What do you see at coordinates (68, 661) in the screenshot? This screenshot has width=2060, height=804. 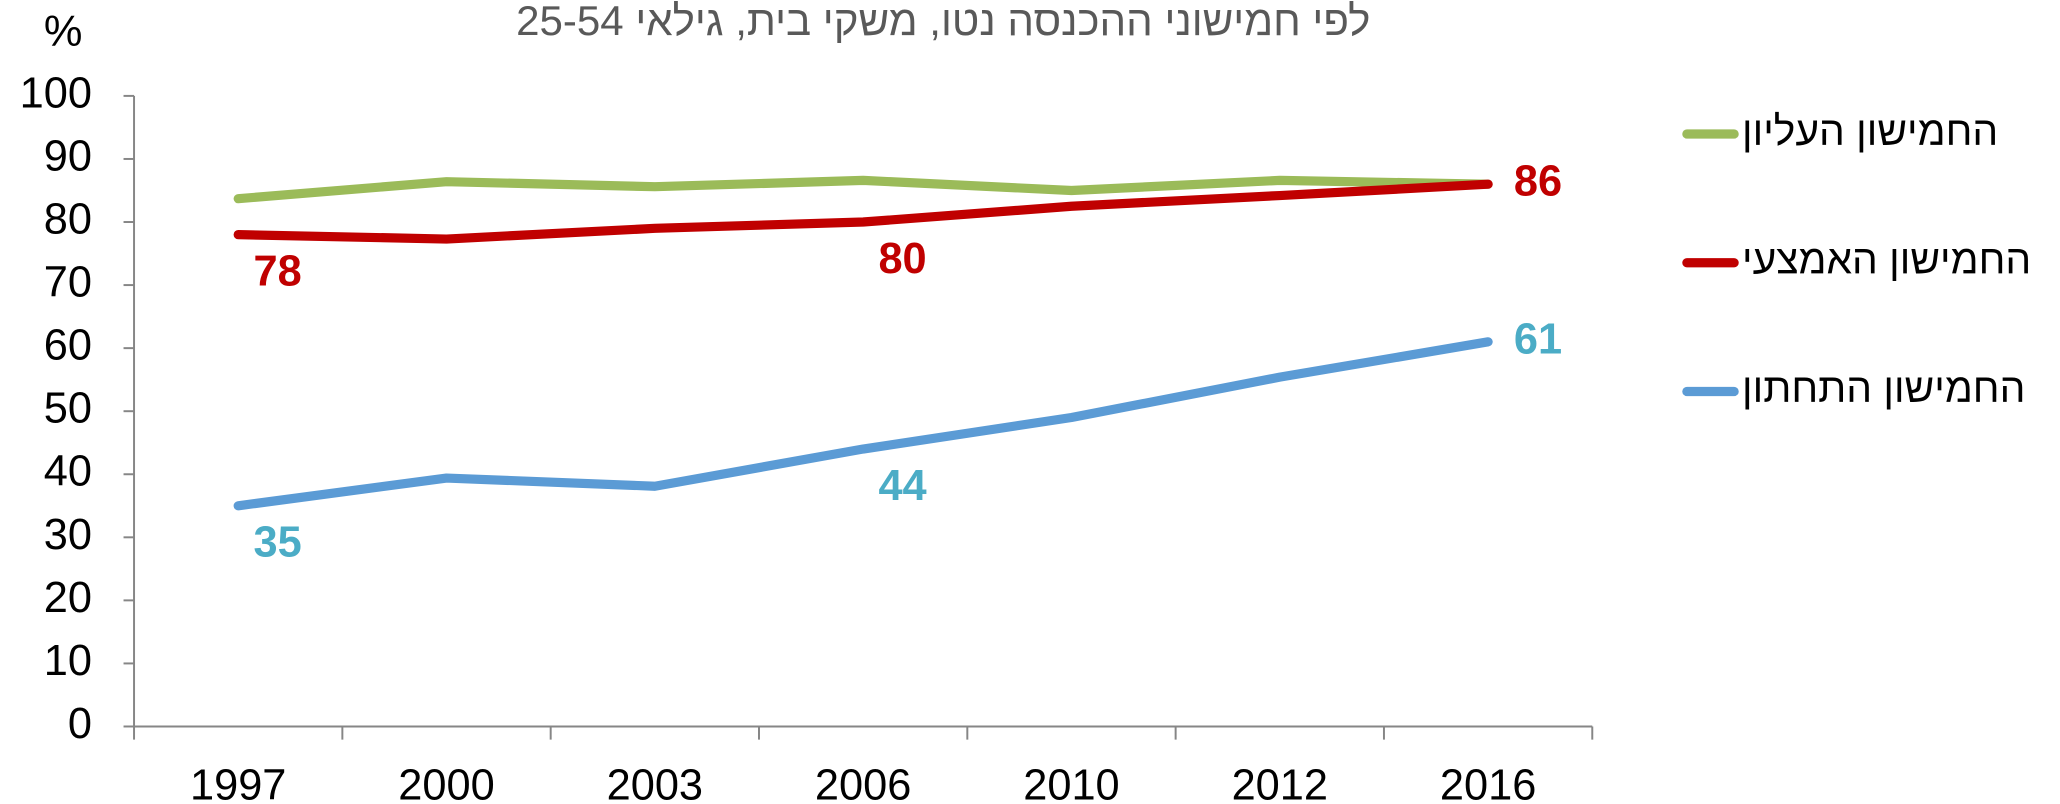 I see `y-tick-label: 10` at bounding box center [68, 661].